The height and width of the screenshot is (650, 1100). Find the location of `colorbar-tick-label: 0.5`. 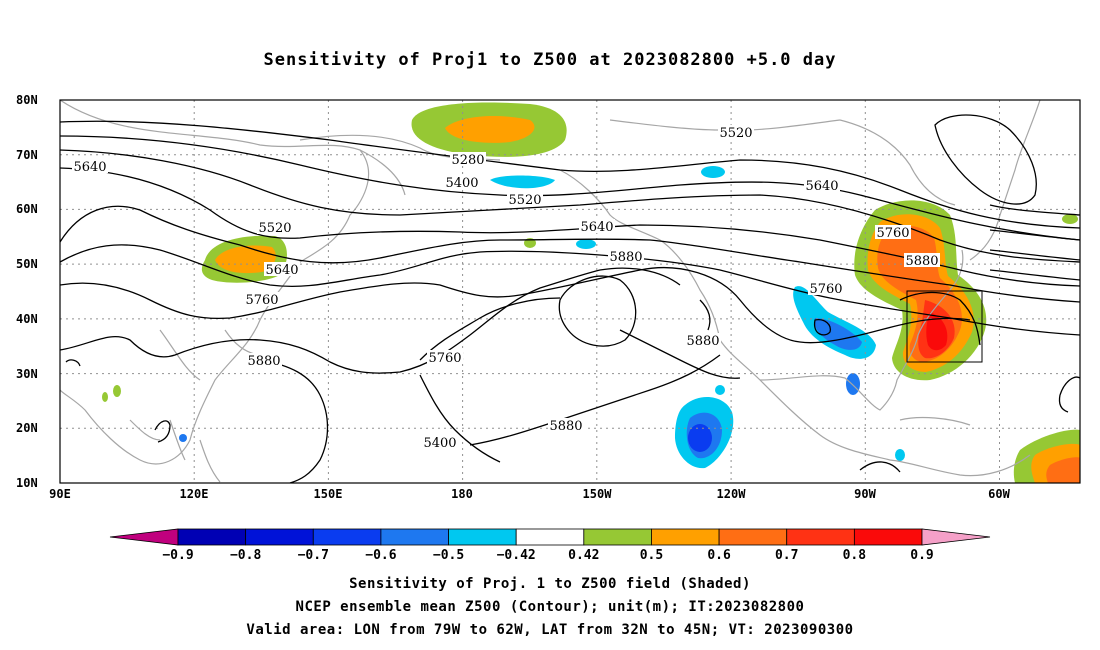

colorbar-tick-label: 0.5 is located at coordinates (651, 555).